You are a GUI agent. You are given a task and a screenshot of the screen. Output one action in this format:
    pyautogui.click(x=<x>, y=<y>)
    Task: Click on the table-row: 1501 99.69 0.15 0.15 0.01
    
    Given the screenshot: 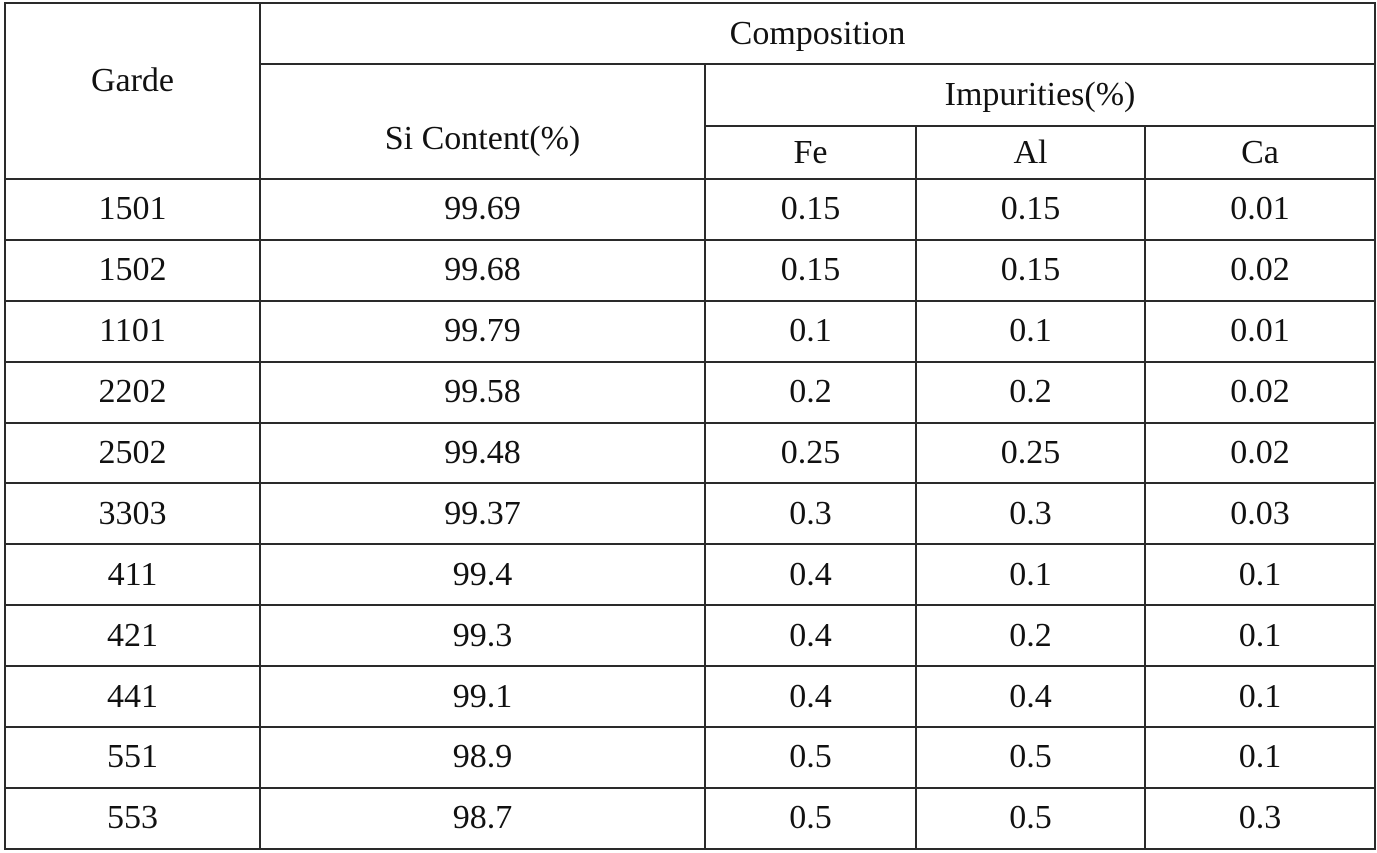 What is the action you would take?
    pyautogui.click(x=690, y=209)
    